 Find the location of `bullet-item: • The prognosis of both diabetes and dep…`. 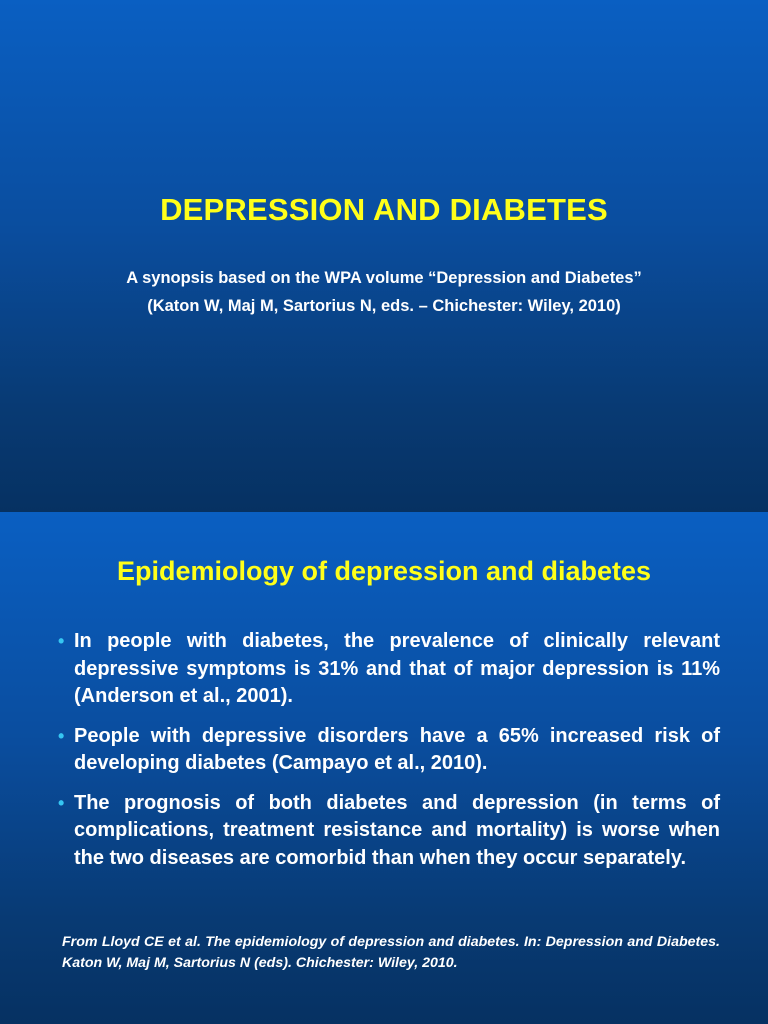

bullet-item: • The prognosis of both diabetes and dep… is located at coordinates (389, 831).